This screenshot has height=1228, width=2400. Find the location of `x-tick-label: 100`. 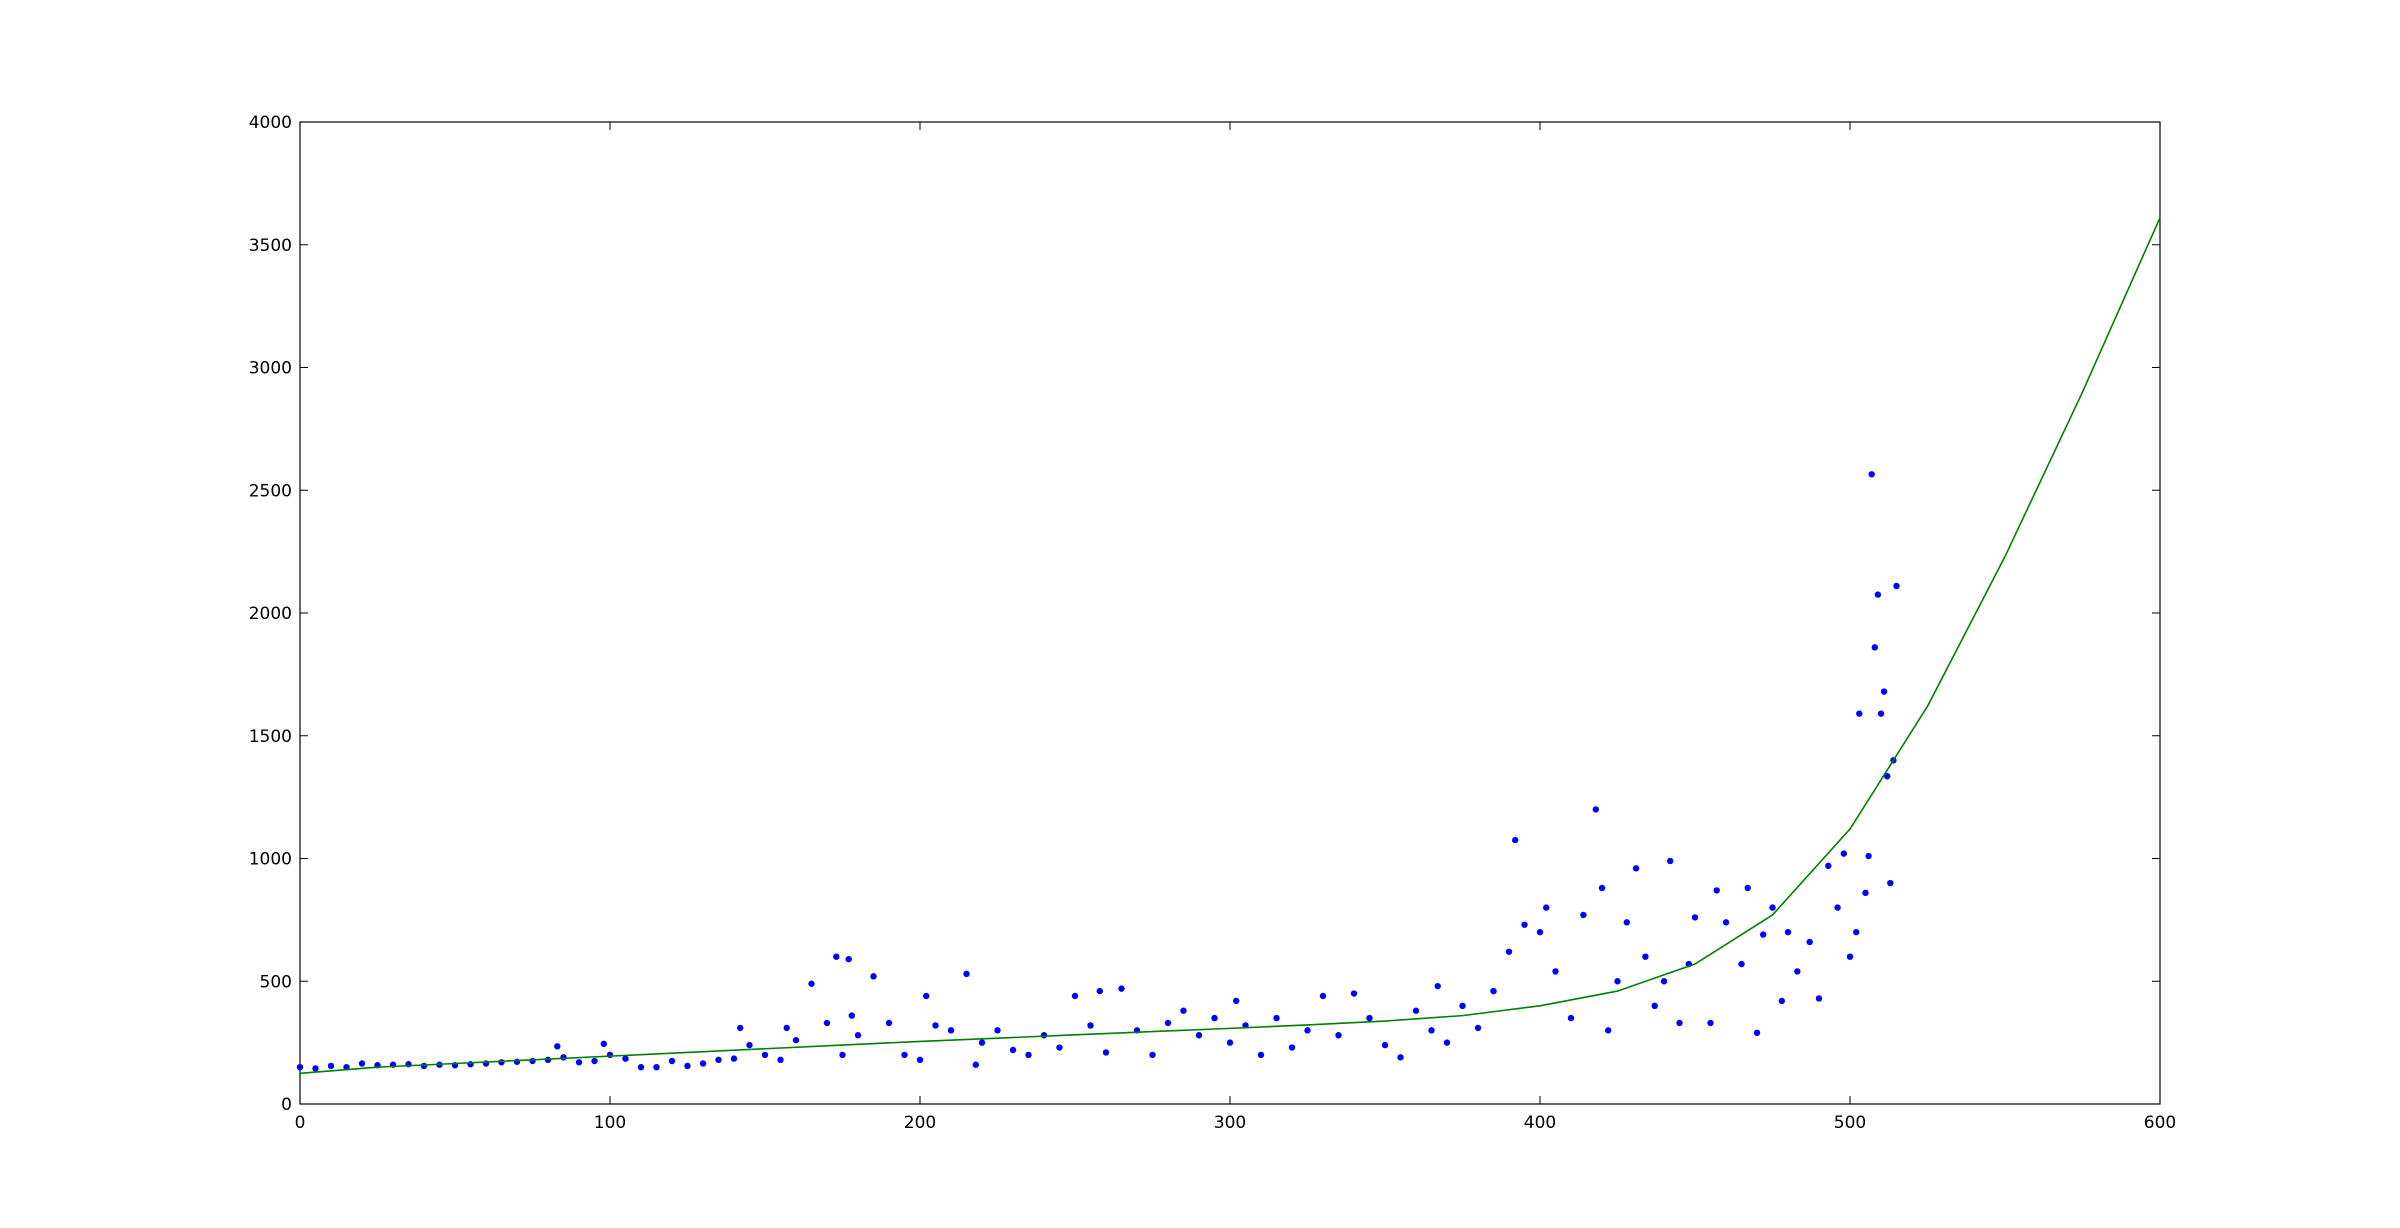

x-tick-label: 100 is located at coordinates (610, 1123).